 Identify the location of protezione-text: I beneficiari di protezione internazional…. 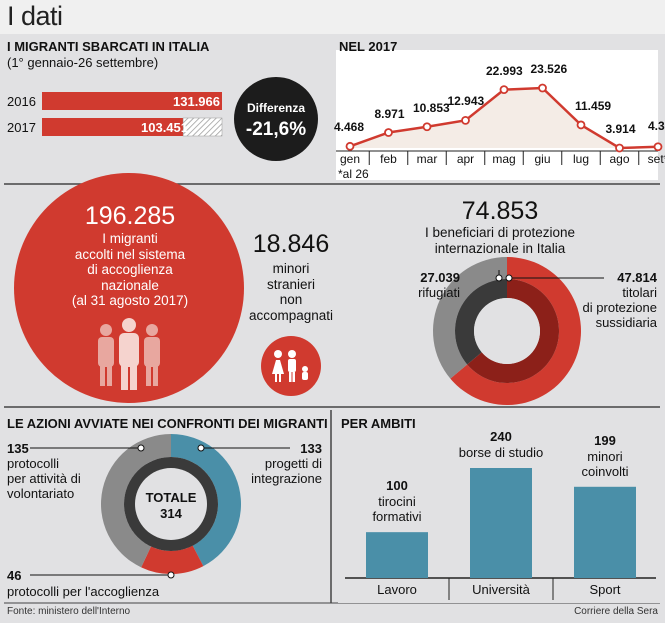
(500, 240).